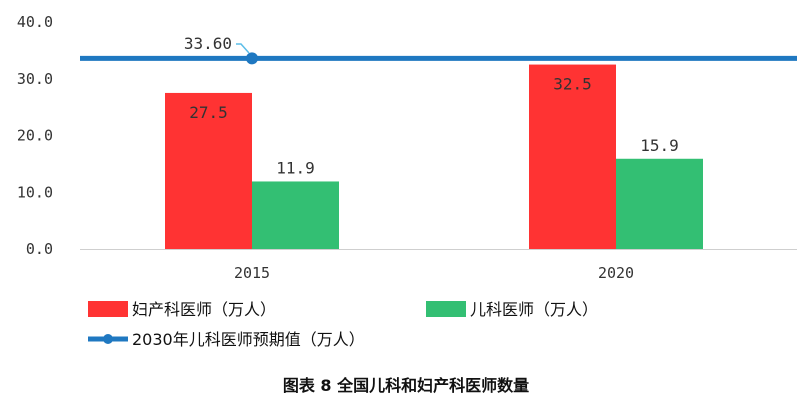 Image resolution: width=812 pixels, height=409 pixels. I want to click on y-tick-label: 0.0, so click(39, 249).